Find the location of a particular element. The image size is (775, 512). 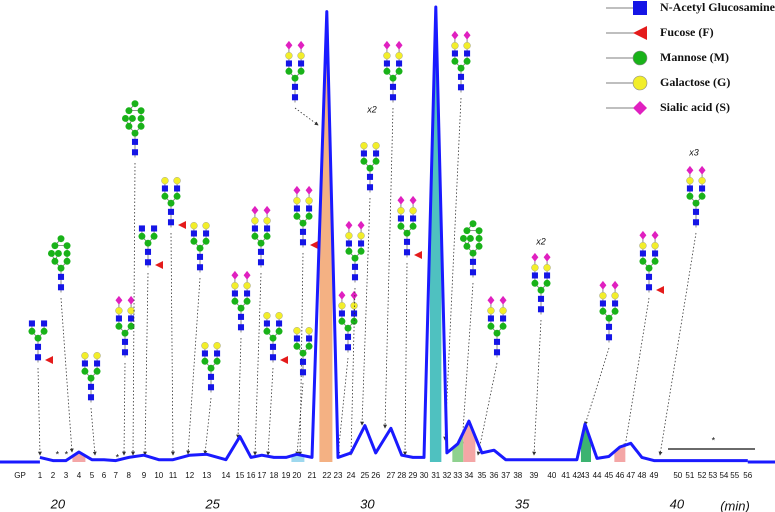

peak-label: 47 is located at coordinates (630, 475).